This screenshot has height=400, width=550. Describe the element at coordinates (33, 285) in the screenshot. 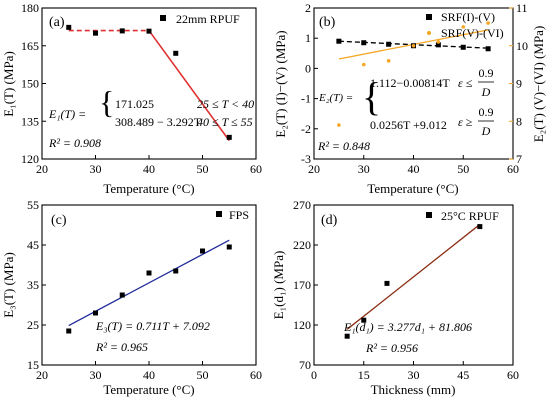

I see `y-tick-label: 35` at that location.